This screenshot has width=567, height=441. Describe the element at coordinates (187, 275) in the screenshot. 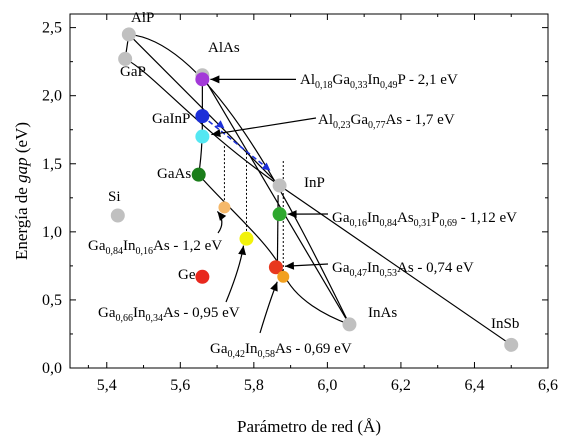

I see `label-ge: Ge` at that location.